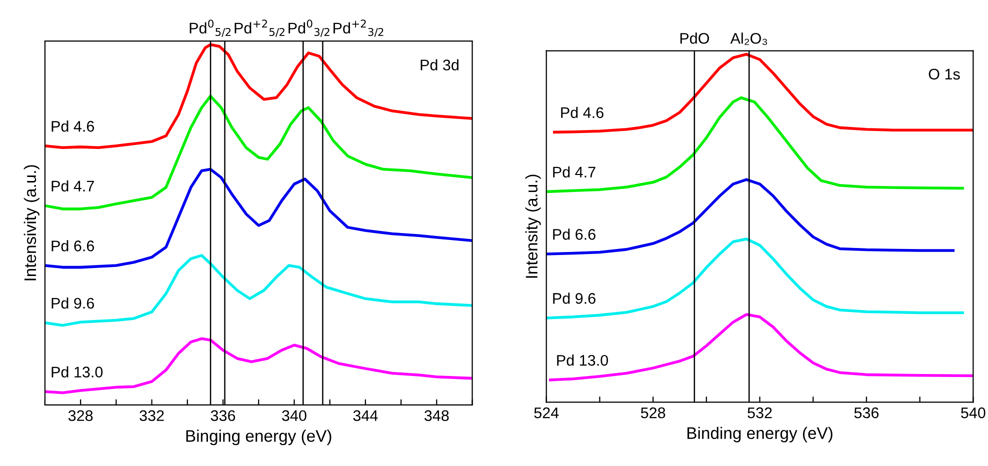  I want to click on x-tick-label: 528, so click(653, 412).